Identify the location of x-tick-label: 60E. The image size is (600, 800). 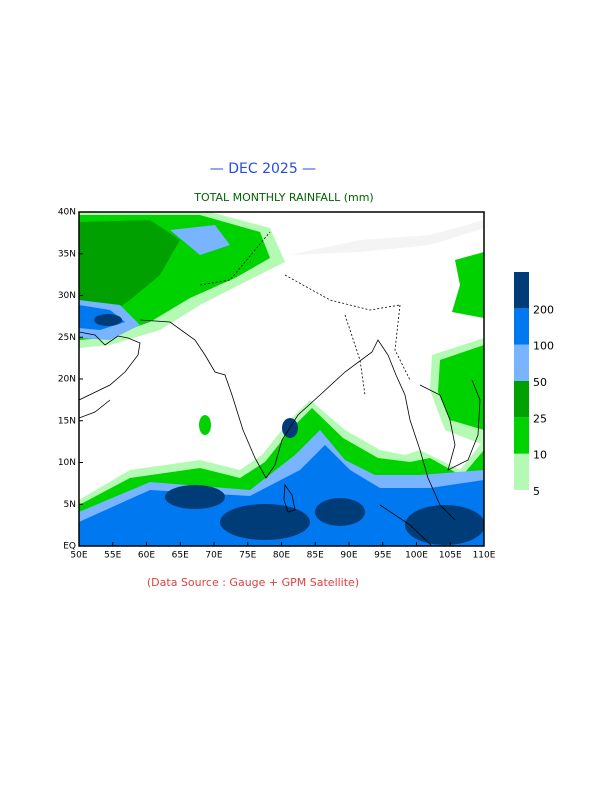
(146, 556).